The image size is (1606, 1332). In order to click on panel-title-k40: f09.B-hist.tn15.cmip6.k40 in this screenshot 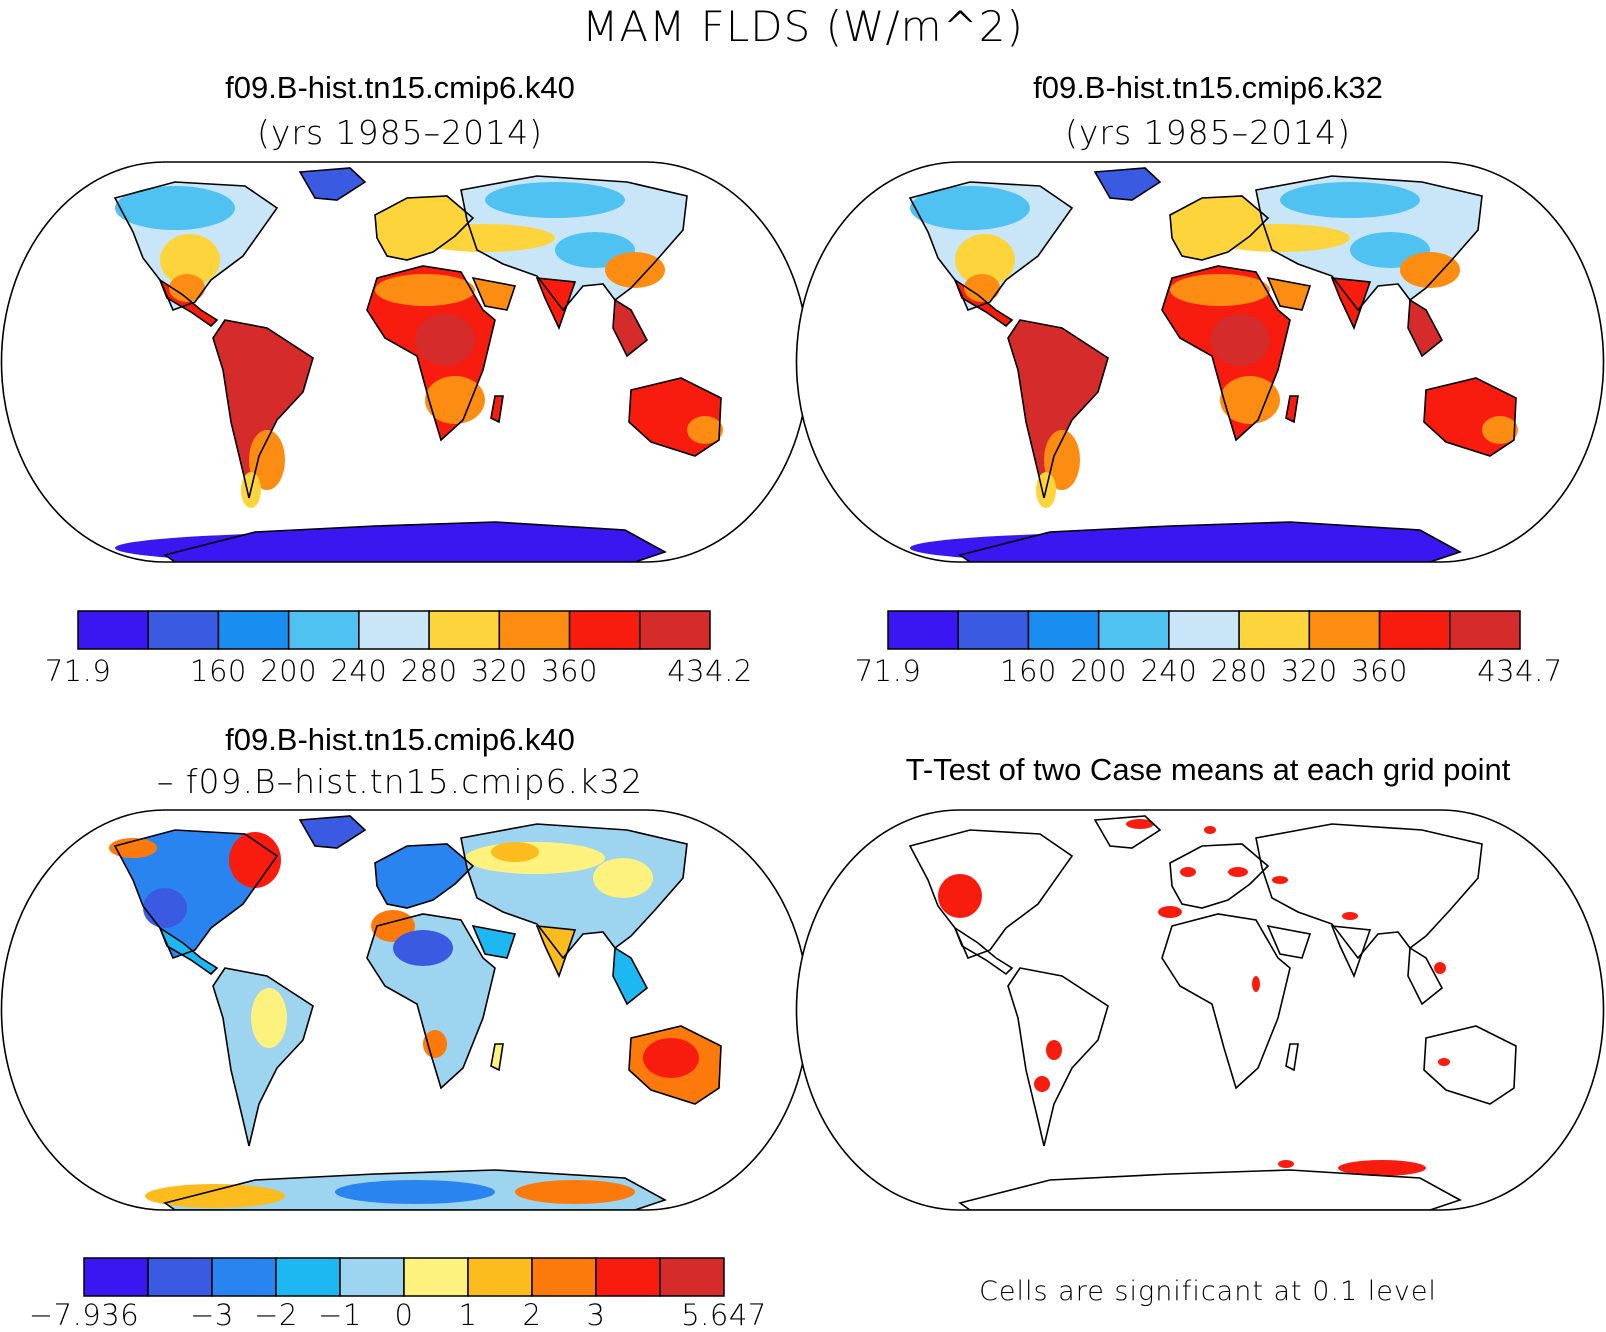, I will do `click(400, 87)`.